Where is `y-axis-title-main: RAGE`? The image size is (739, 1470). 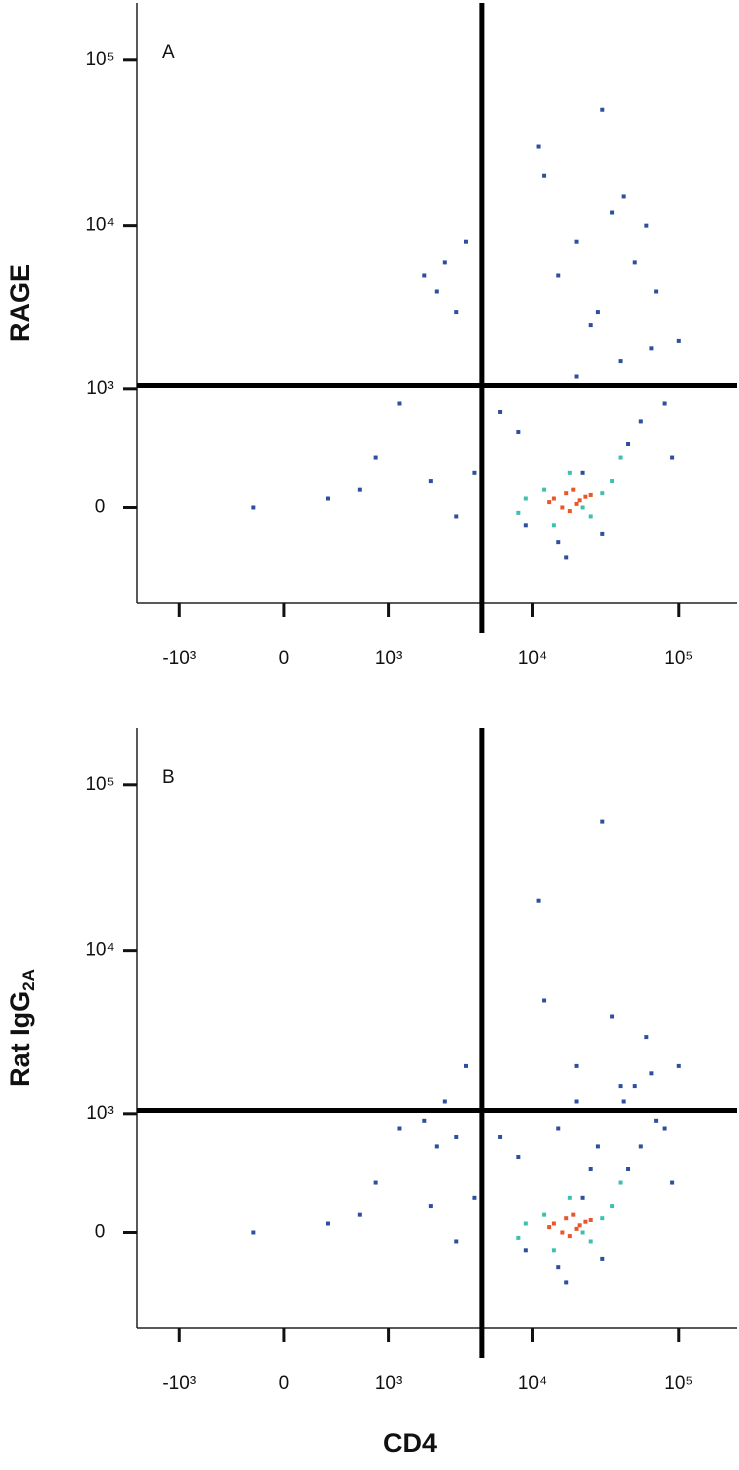
y-axis-title-main: RAGE is located at coordinates (20, 303).